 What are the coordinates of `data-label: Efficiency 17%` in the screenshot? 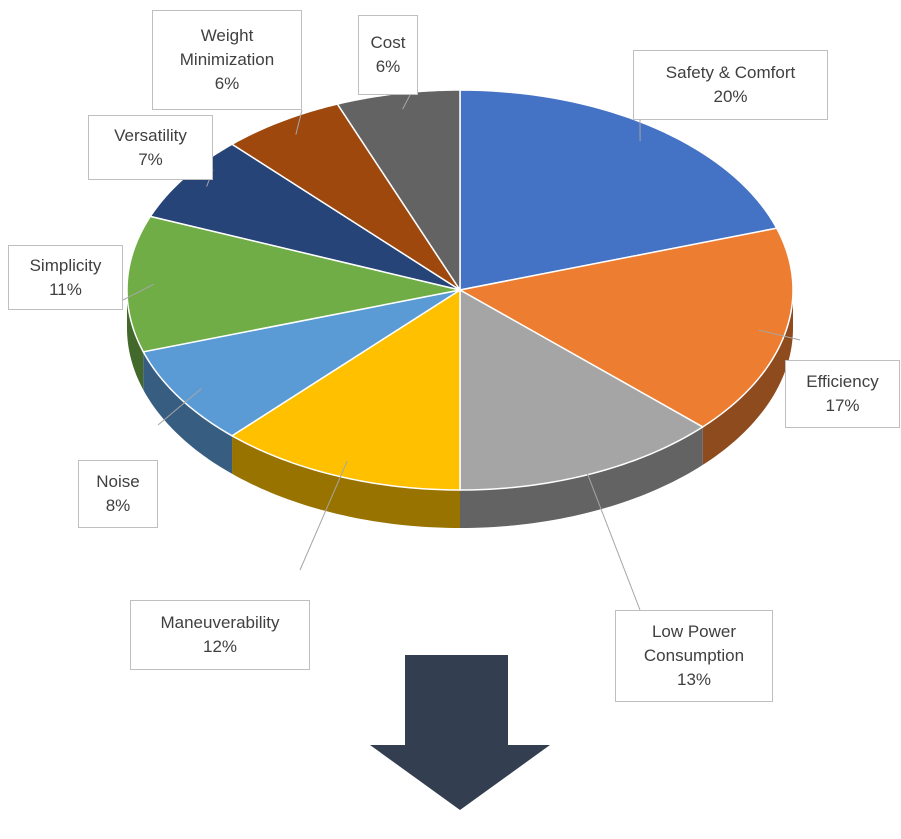 It's located at (842, 394).